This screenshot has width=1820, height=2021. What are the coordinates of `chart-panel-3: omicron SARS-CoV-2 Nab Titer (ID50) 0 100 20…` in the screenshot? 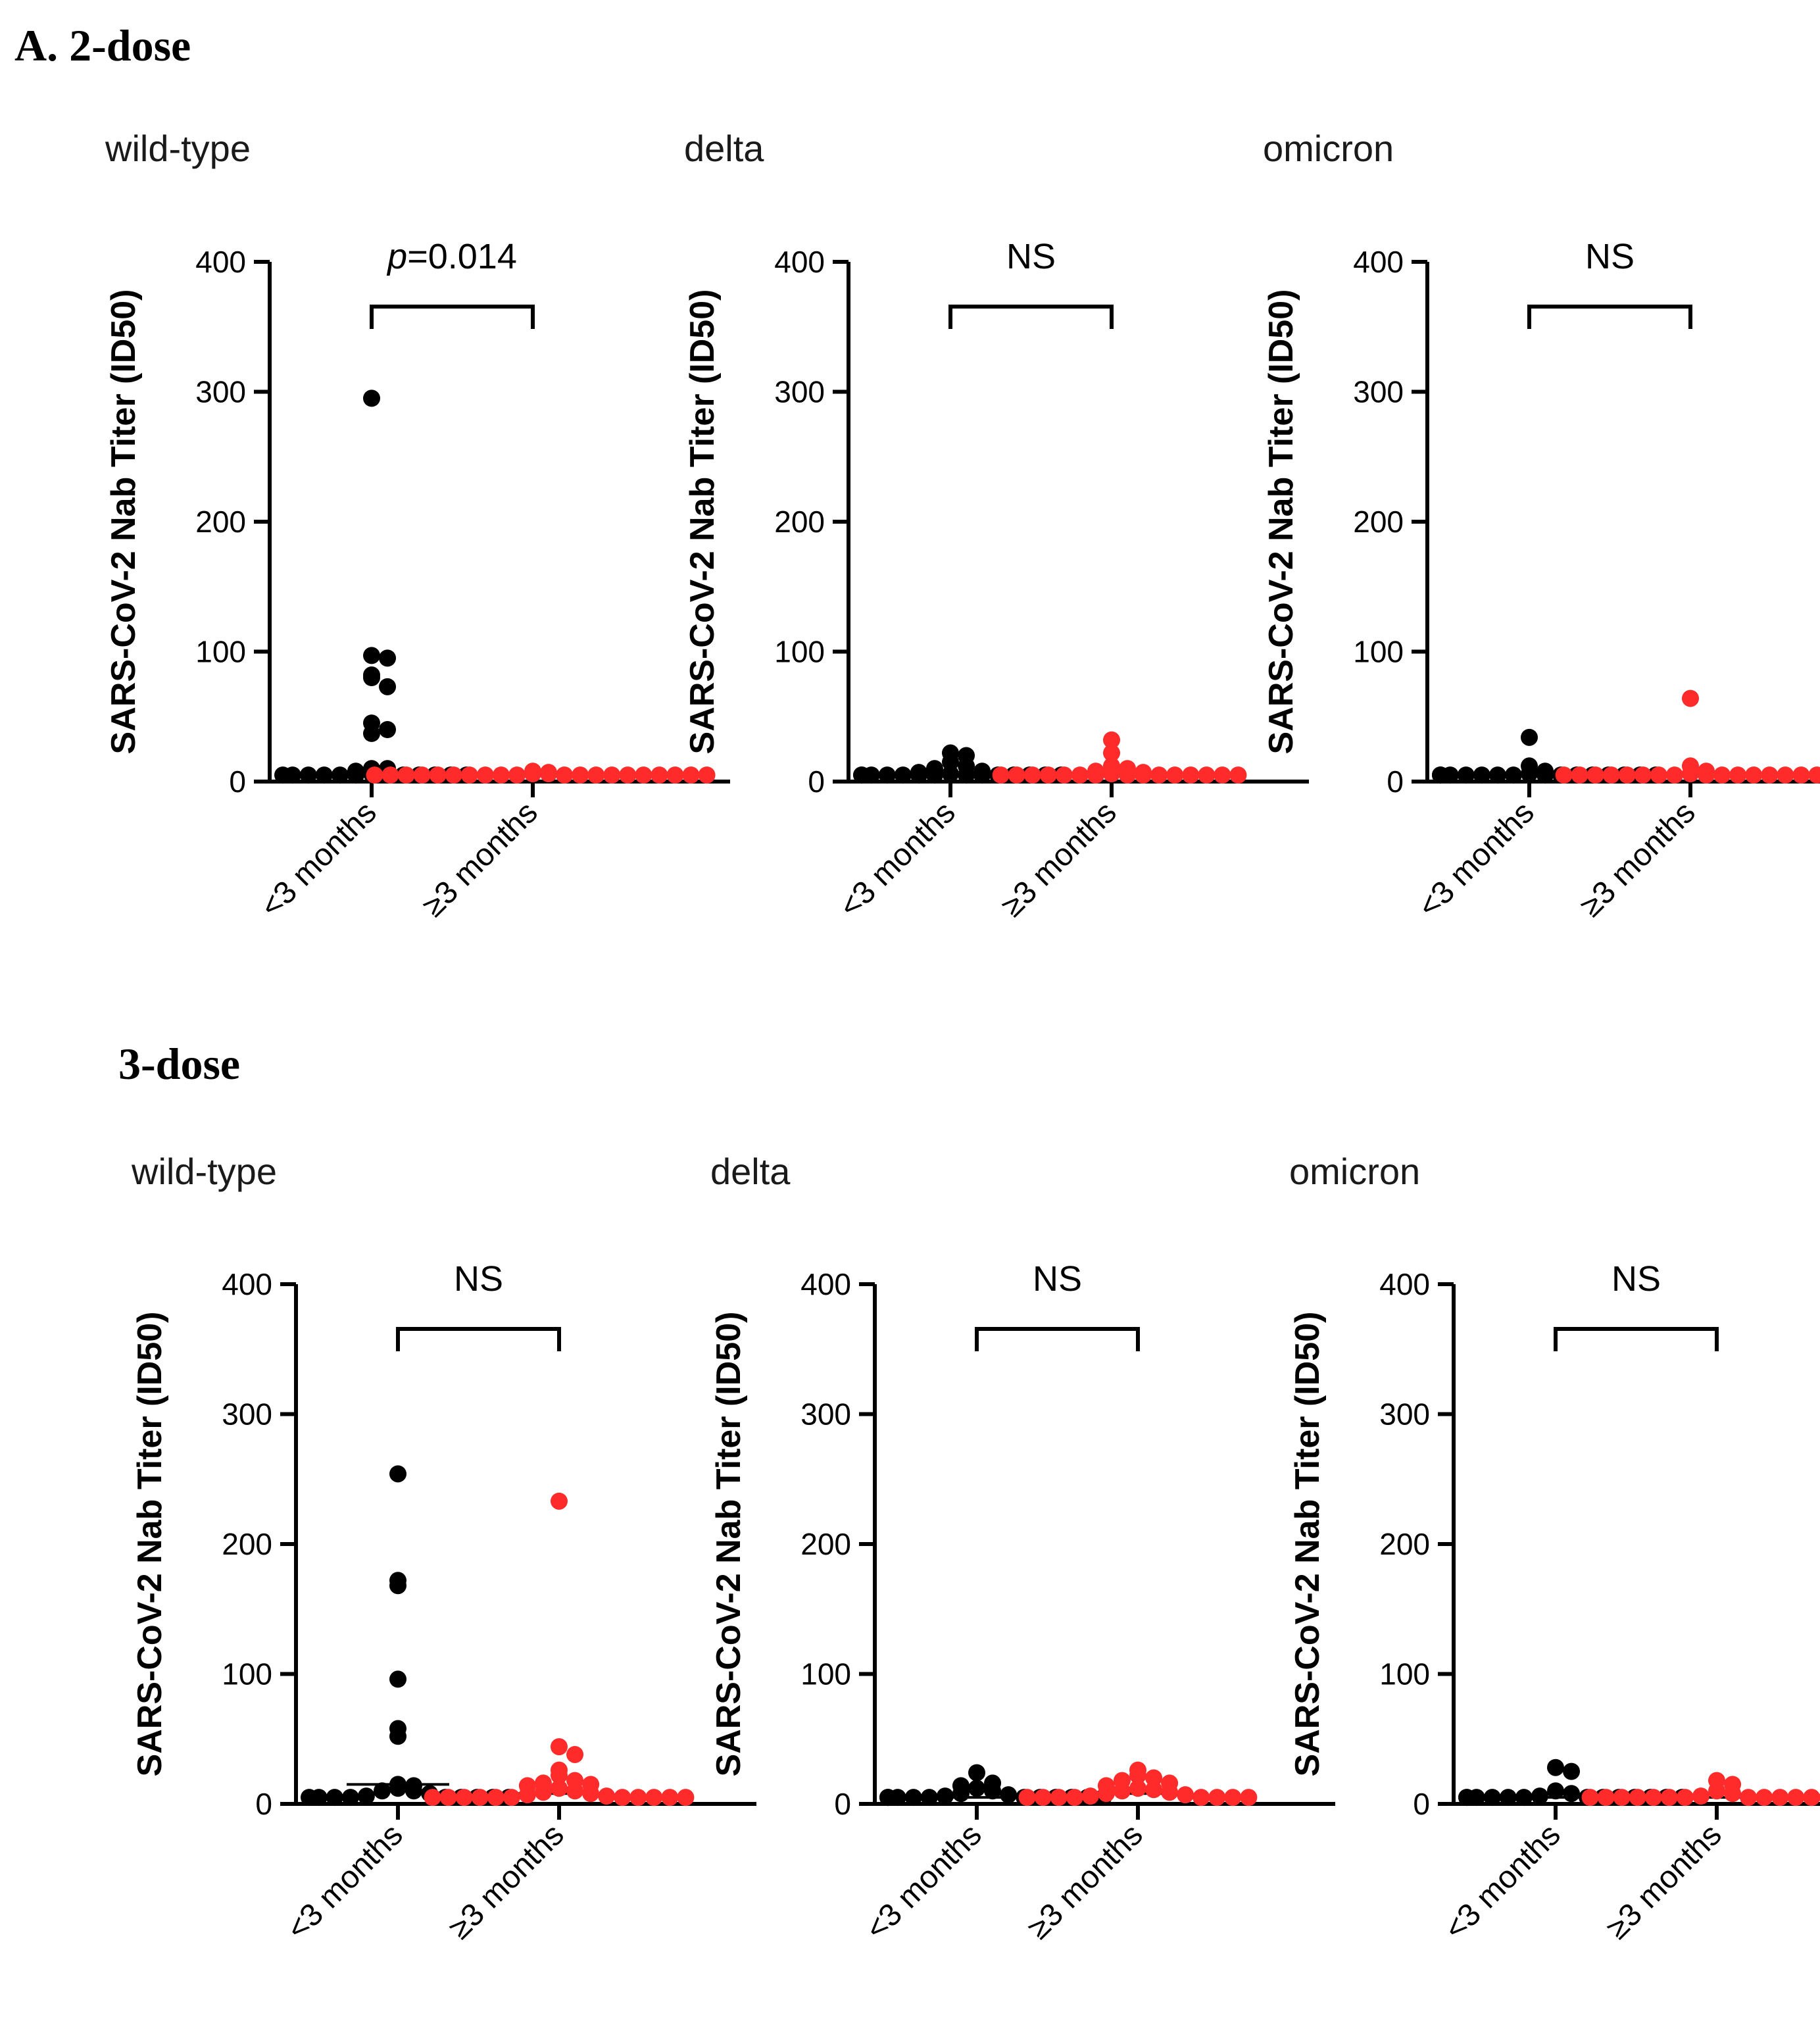 It's located at (1541, 526).